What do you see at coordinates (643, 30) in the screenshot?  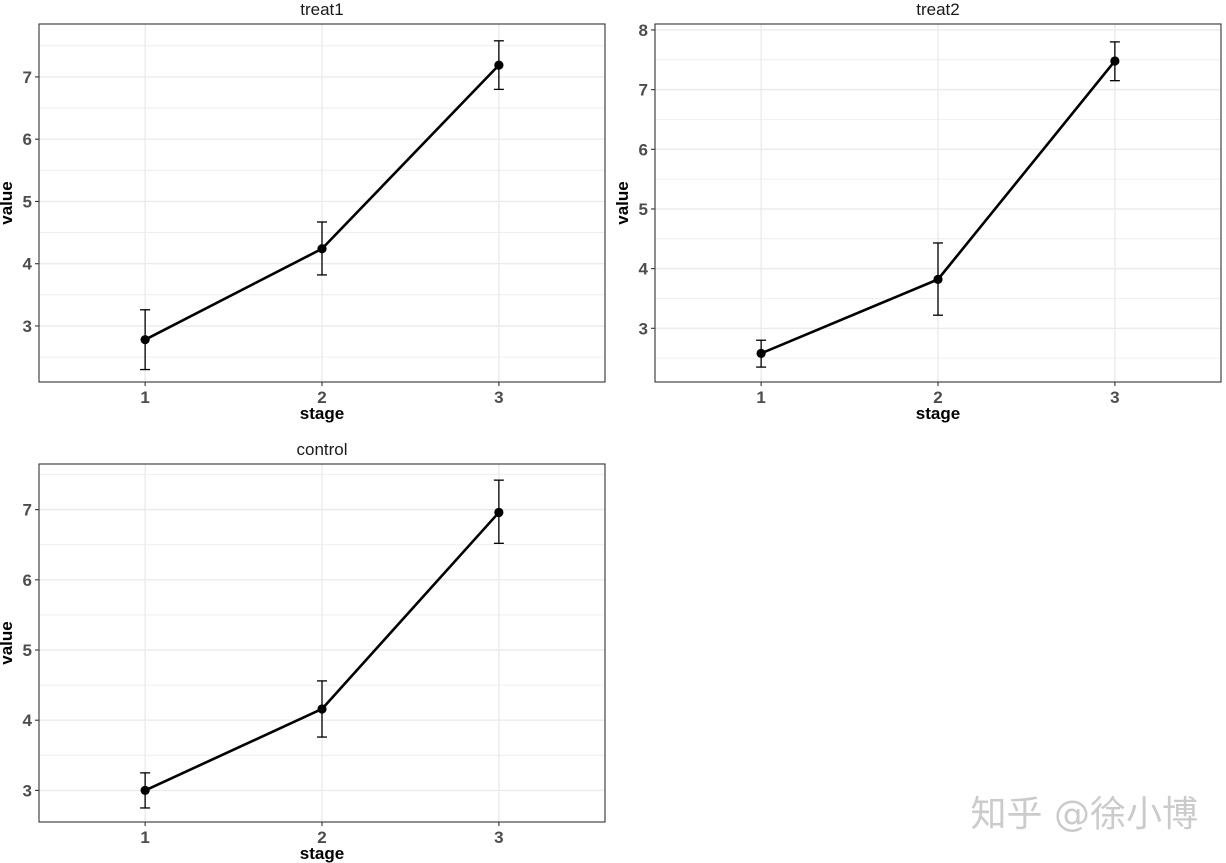 I see `y-tick-label: 8` at bounding box center [643, 30].